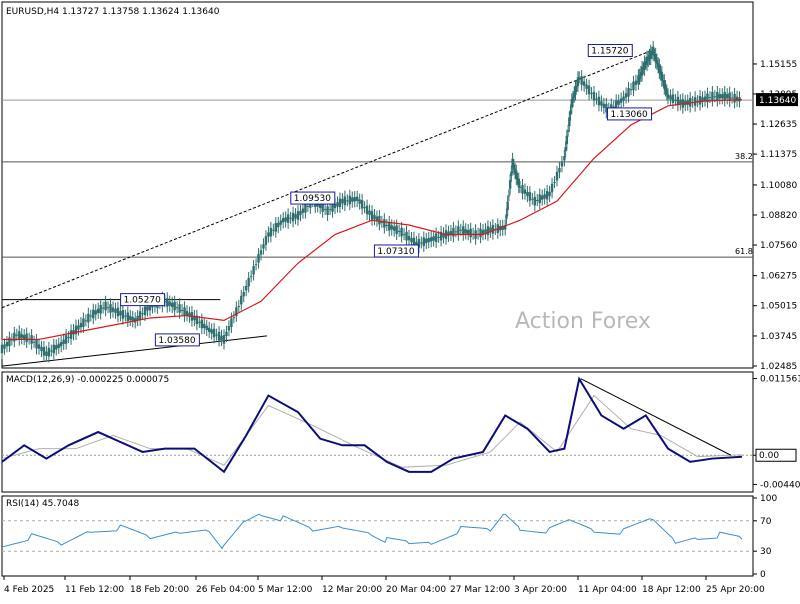 The height and width of the screenshot is (604, 800). What do you see at coordinates (778, 216) in the screenshot?
I see `price-tick-label: 1.08820` at bounding box center [778, 216].